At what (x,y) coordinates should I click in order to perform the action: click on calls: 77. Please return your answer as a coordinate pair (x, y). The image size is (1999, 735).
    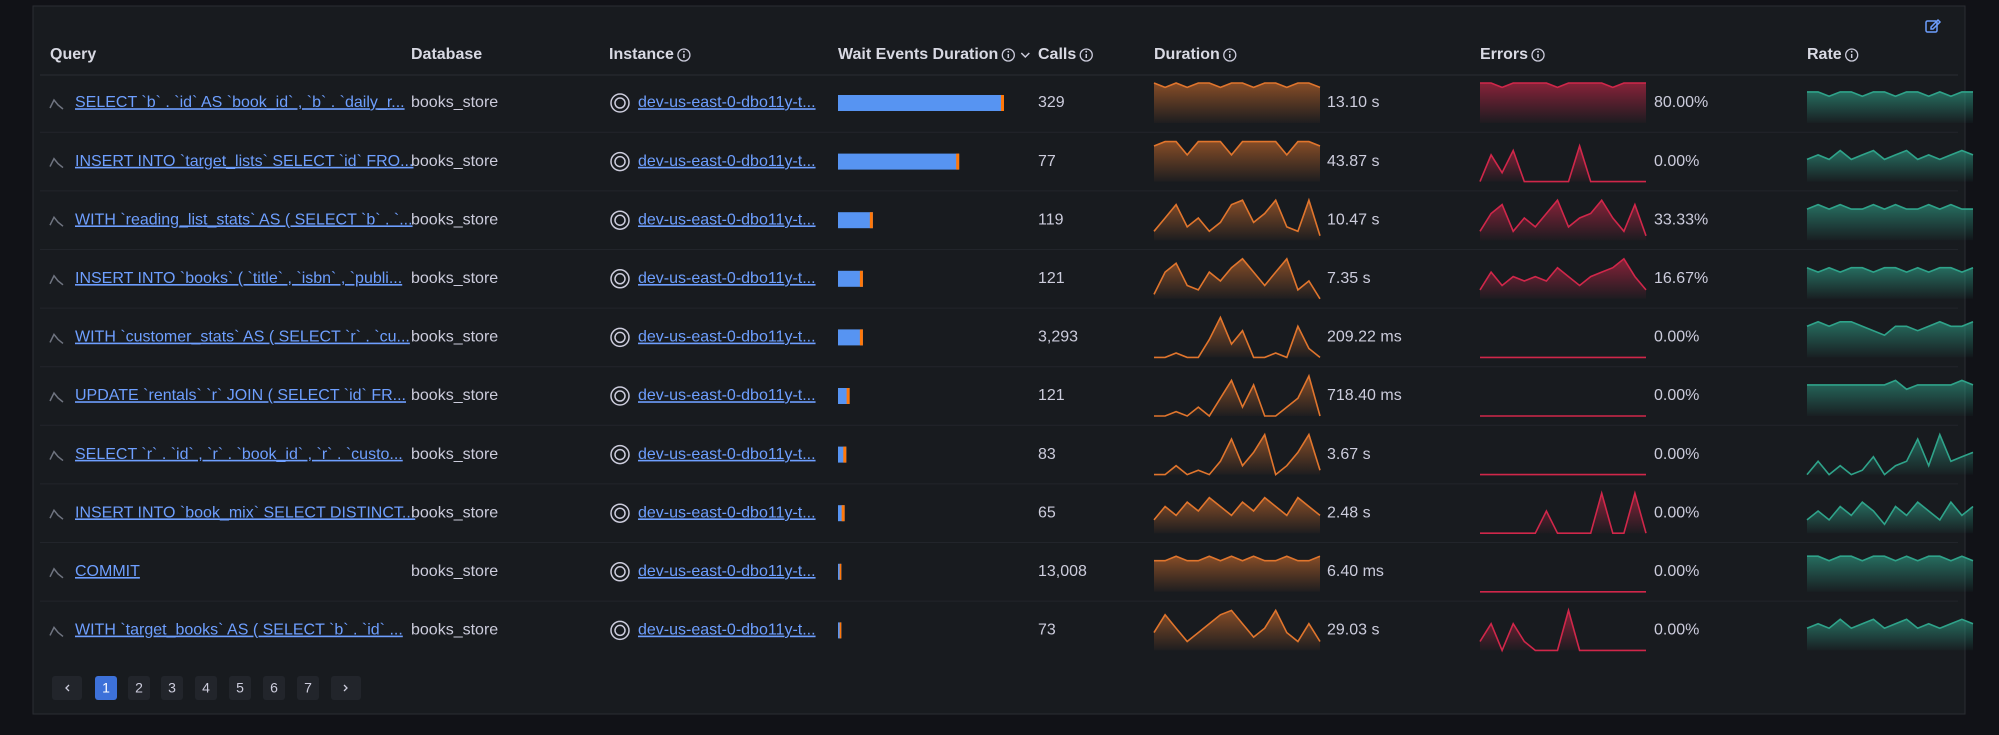
    Looking at the image, I should click on (1047, 161).